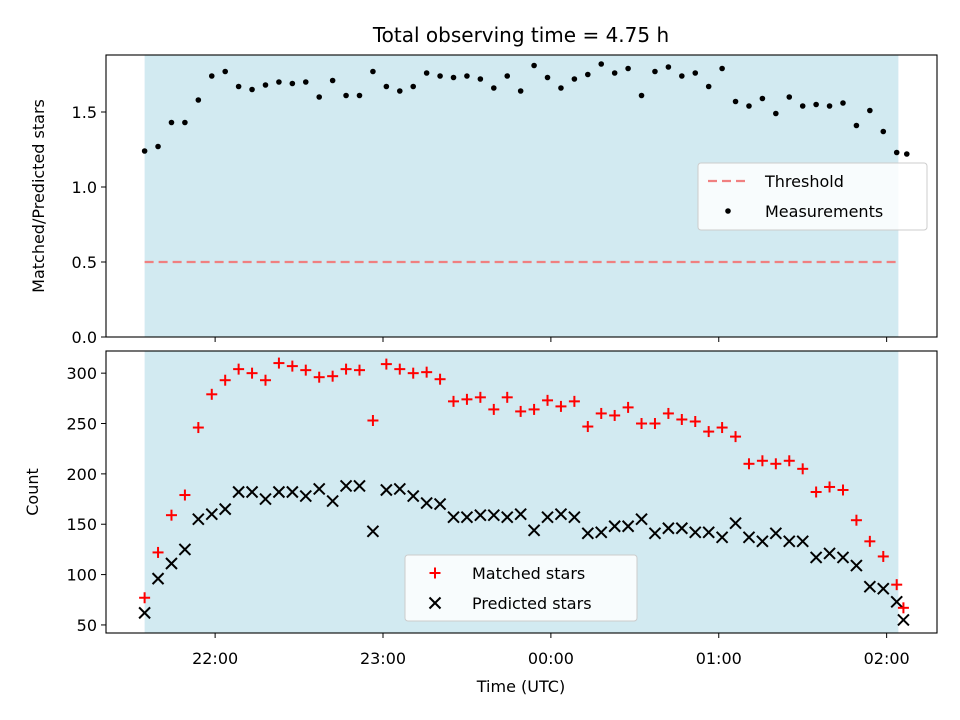 Image resolution: width=960 pixels, height=720 pixels. I want to click on y-axis-label: Matched/Predicted stars, so click(38, 196).